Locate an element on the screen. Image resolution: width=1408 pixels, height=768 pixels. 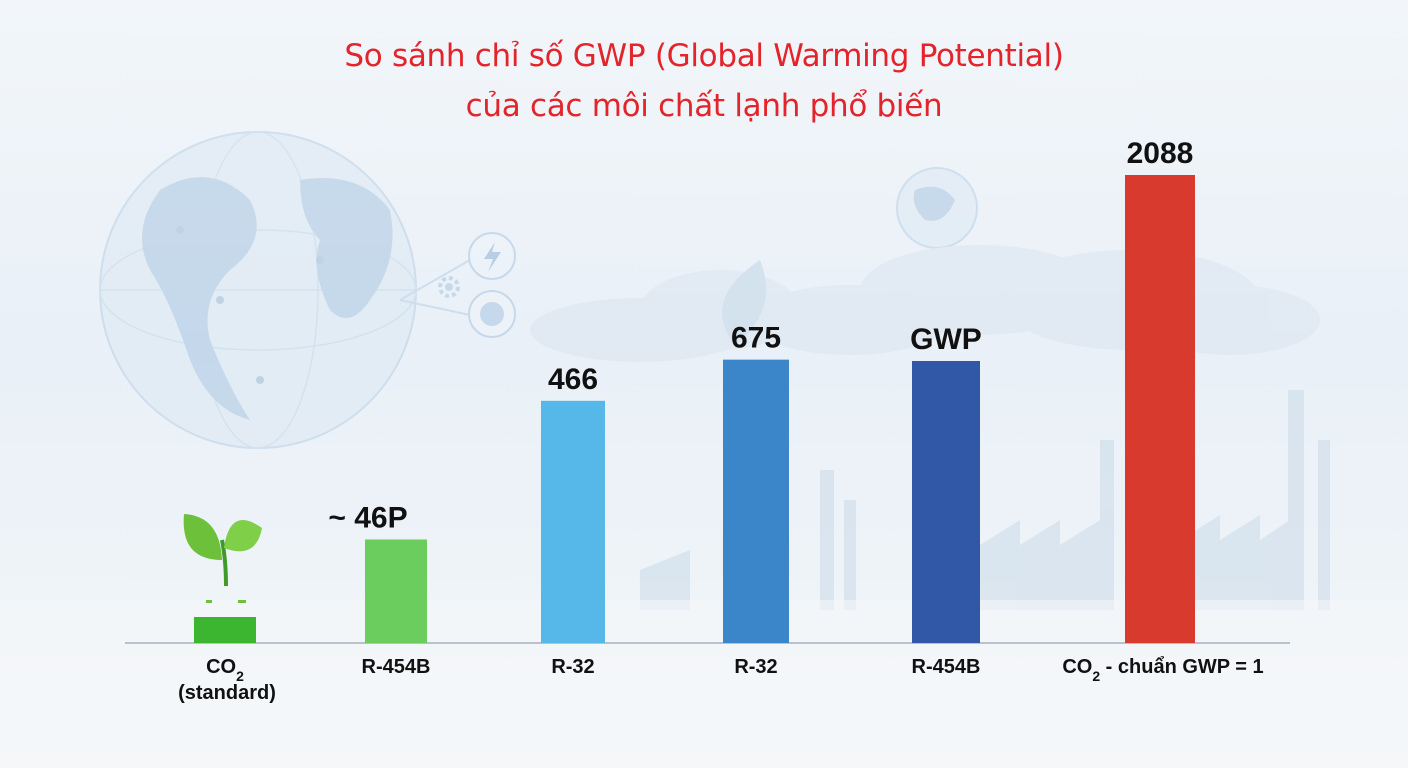
category-label-2: R-454B is located at coordinates (396, 667).